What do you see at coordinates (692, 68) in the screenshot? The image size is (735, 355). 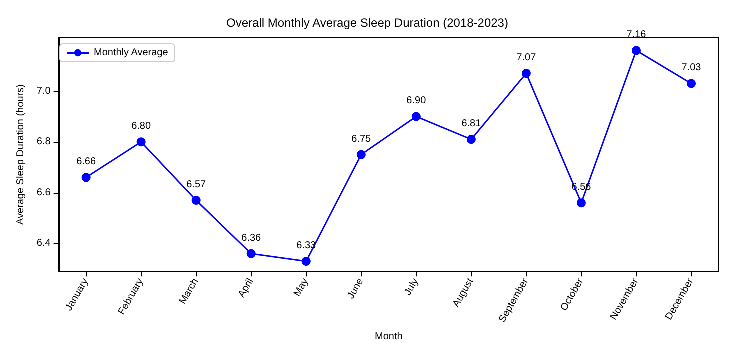 I see `data-label: 7.03` at bounding box center [692, 68].